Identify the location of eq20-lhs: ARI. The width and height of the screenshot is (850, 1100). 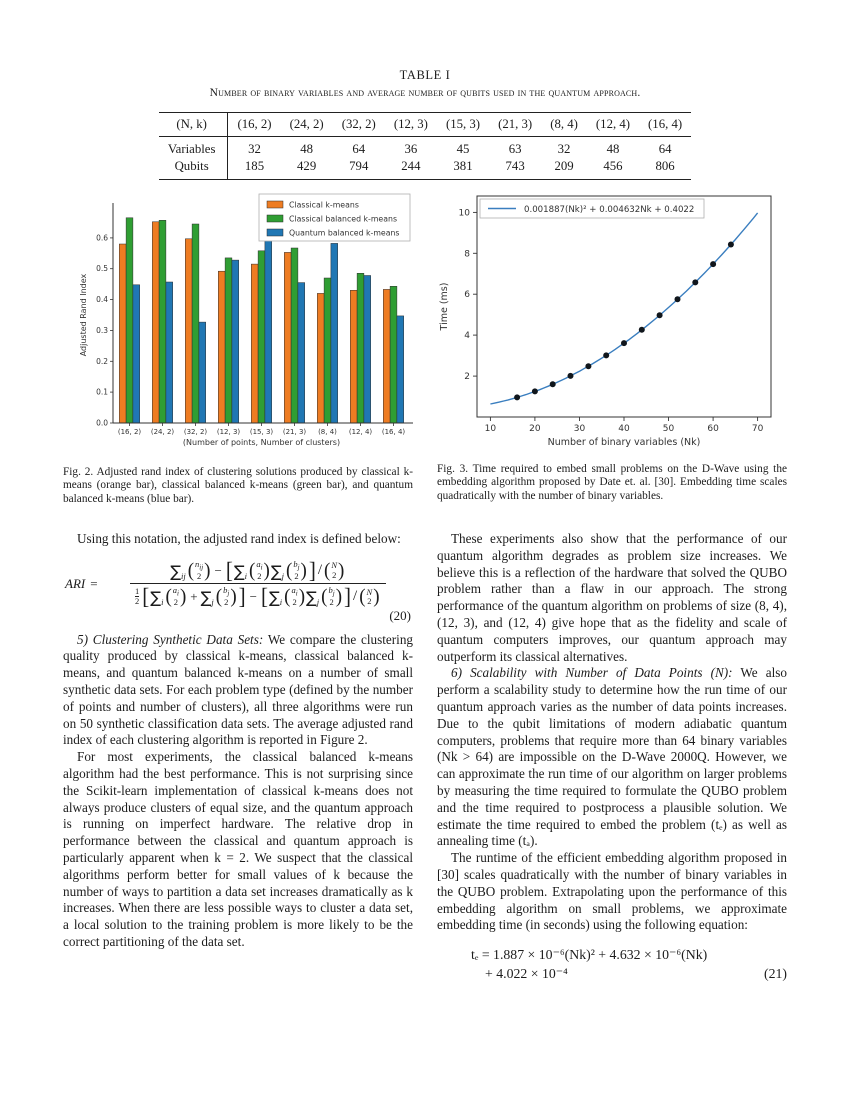
(75, 583).